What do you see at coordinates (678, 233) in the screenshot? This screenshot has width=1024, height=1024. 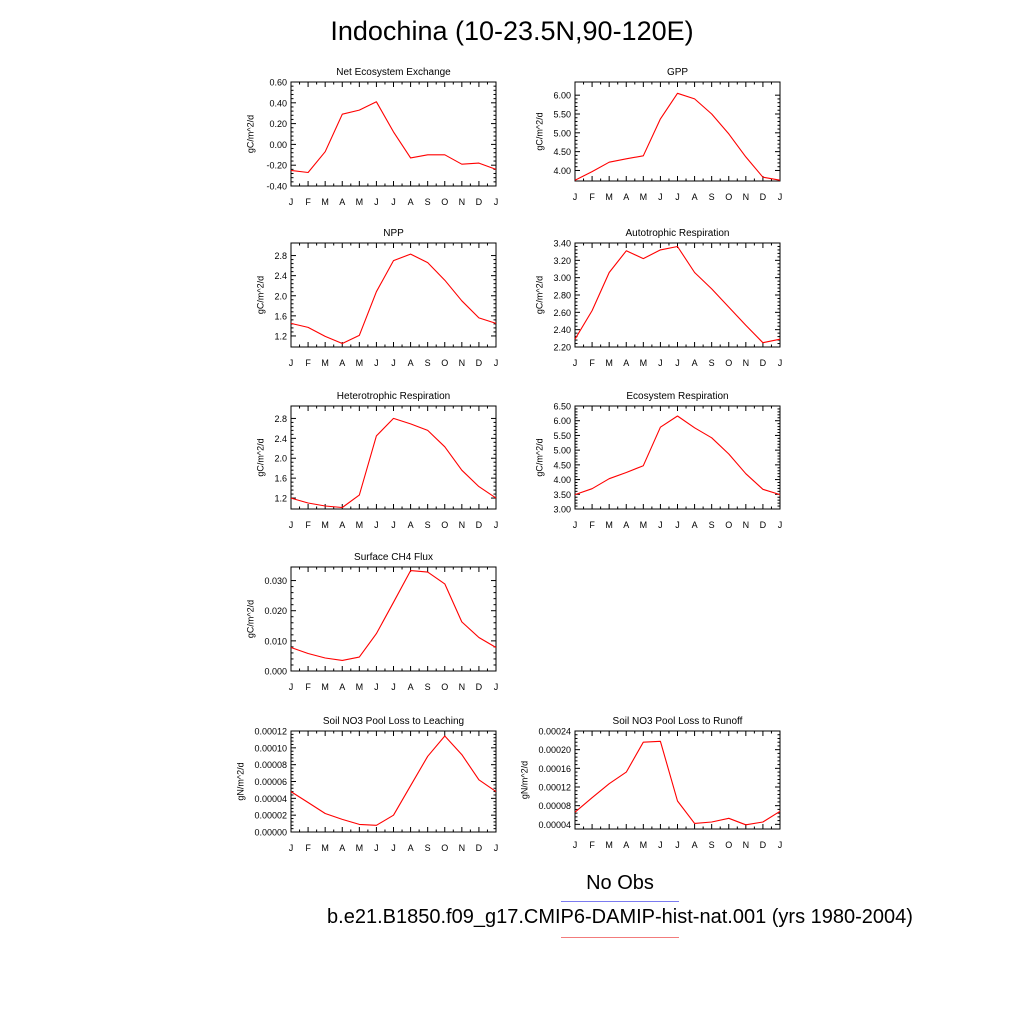 I see `panel-title: Autotrophic Respiration` at bounding box center [678, 233].